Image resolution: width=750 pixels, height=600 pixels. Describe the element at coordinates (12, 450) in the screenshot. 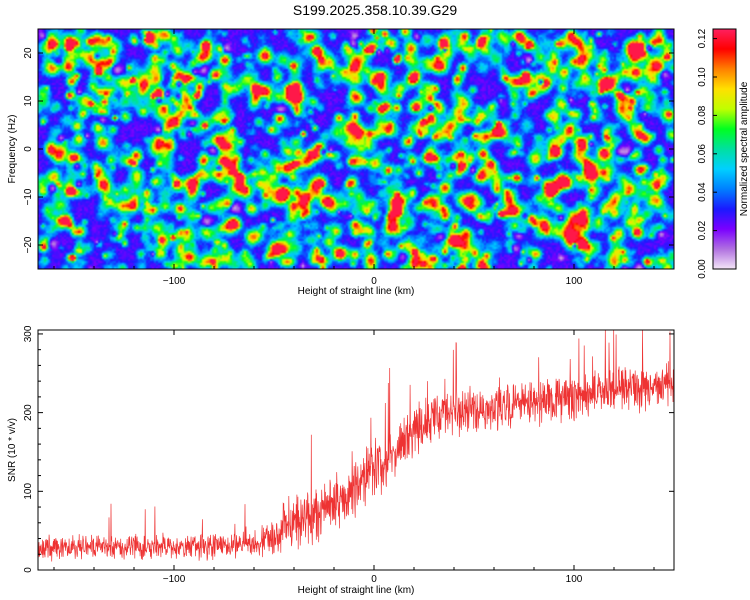

I see `snr-ylabel: SNR (10 * v/v)` at that location.